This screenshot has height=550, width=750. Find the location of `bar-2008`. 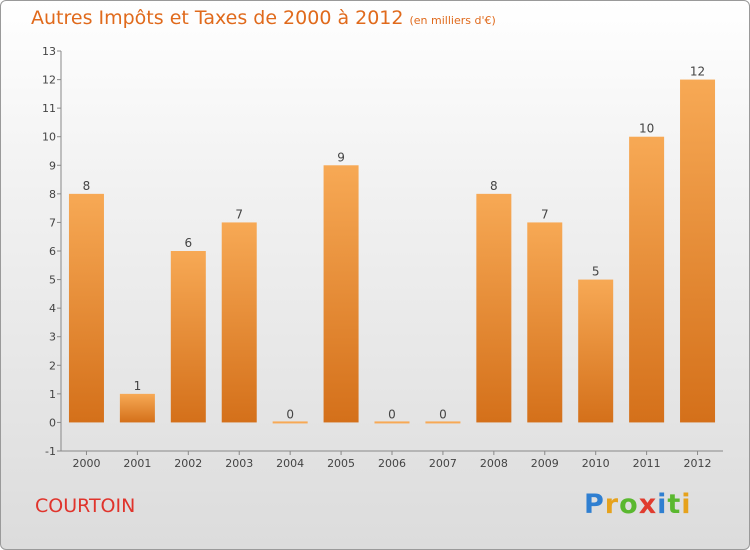

bar-2008 is located at coordinates (494, 308).